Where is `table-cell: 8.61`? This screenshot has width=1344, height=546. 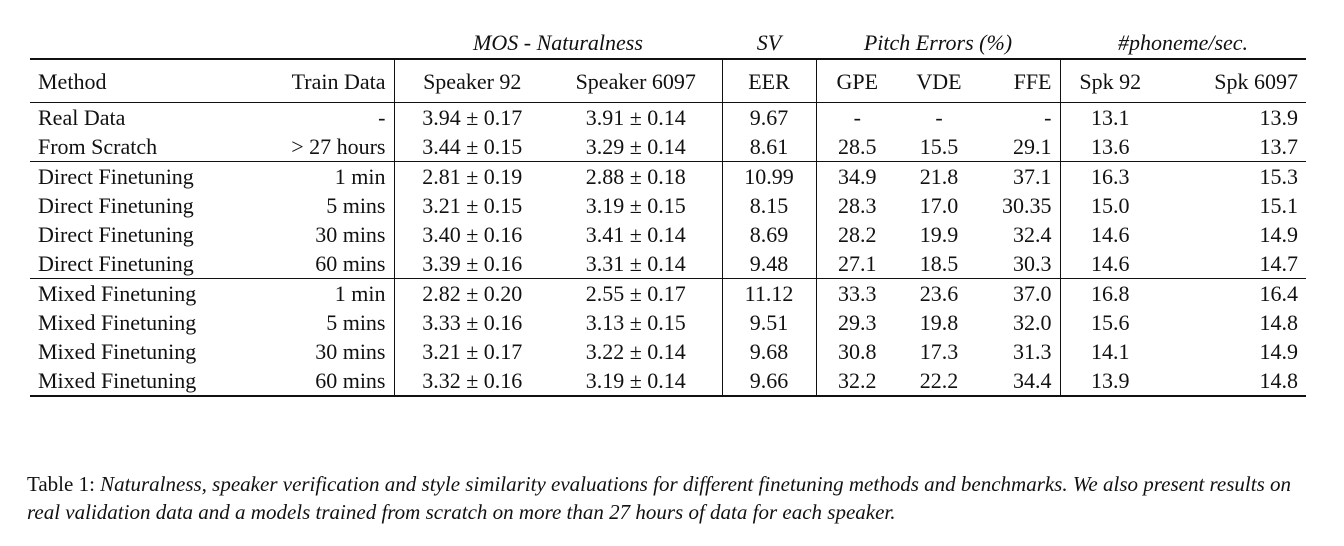
table-cell: 8.61 is located at coordinates (768, 147).